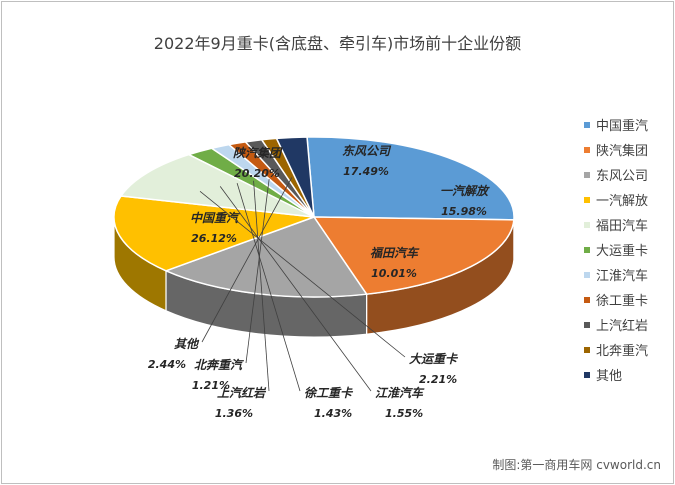 The height and width of the screenshot is (485, 675). I want to click on label-name-9: 上汽红岩, so click(242, 393).